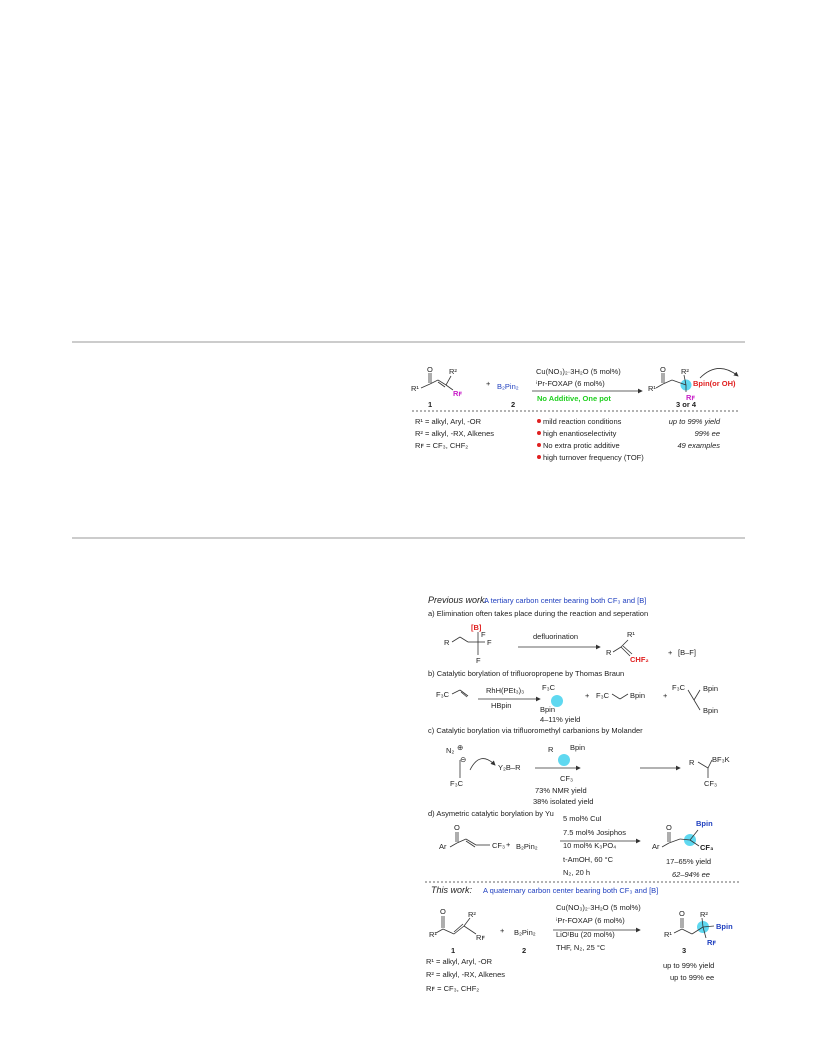 Image resolution: width=816 pixels, height=1056 pixels. Describe the element at coordinates (692, 977) in the screenshot. I see `text: up to 99% ee` at that location.